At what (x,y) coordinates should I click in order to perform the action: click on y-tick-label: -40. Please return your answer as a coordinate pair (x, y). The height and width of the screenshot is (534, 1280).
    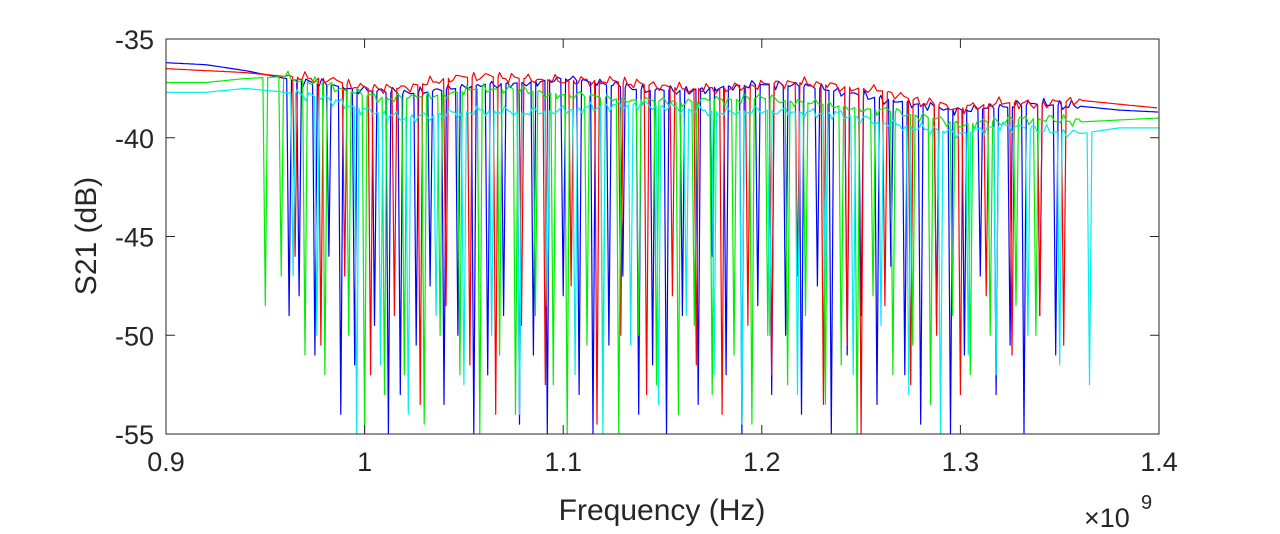
    Looking at the image, I should click on (134, 139).